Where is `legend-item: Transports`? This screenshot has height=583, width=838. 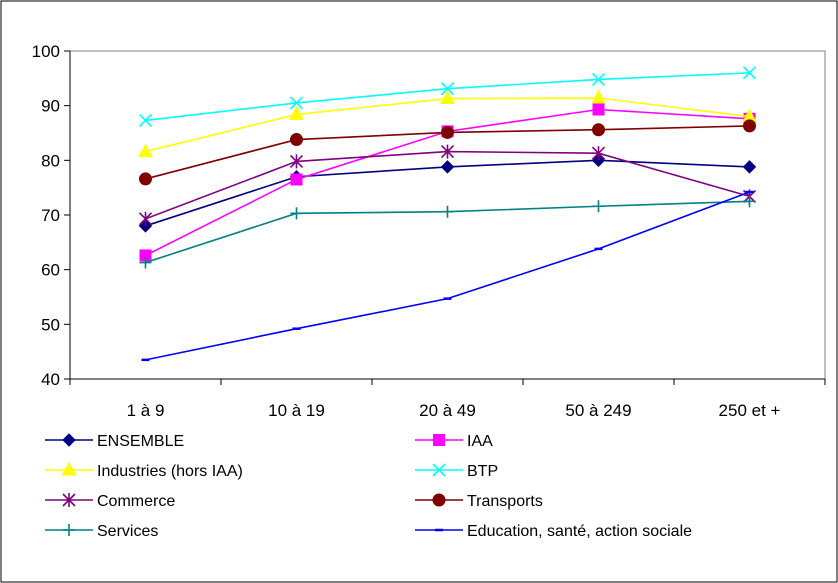
legend-item: Transports is located at coordinates (479, 501).